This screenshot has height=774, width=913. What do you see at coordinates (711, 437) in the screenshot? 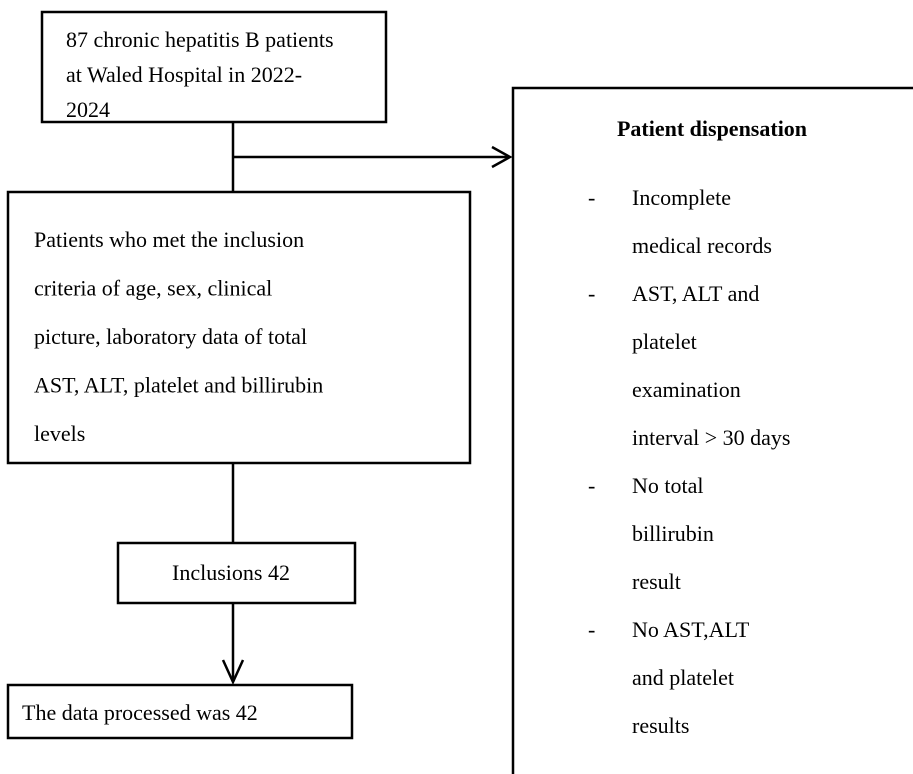
I see `item-text: interval > 30 days` at bounding box center [711, 437].